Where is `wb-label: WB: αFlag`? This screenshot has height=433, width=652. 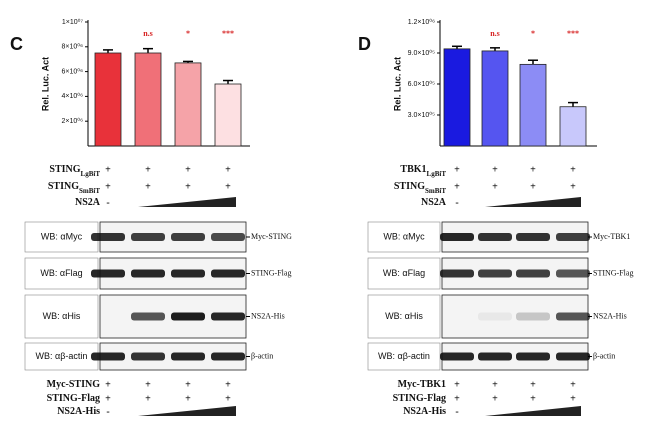 wb-label: WB: αFlag is located at coordinates (404, 273).